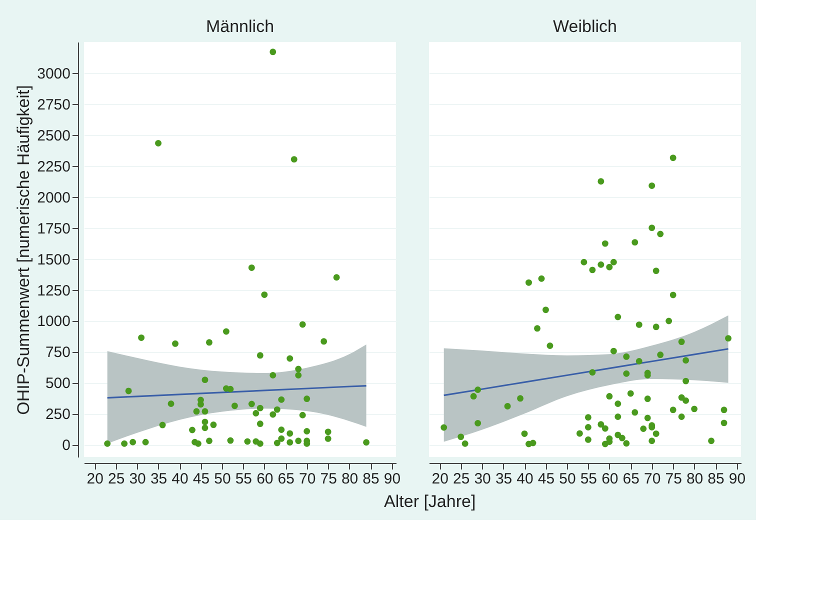 The image size is (828, 592). What do you see at coordinates (66, 445) in the screenshot?
I see `y-tick-label: 0` at bounding box center [66, 445].